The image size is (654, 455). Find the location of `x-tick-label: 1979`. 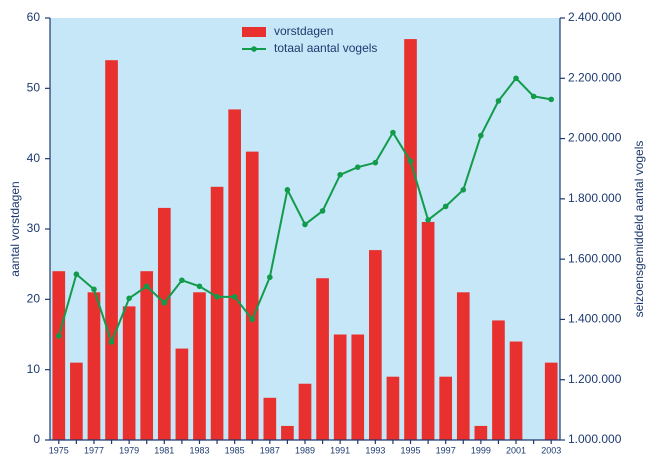

x-tick-label: 1979 is located at coordinates (129, 450).